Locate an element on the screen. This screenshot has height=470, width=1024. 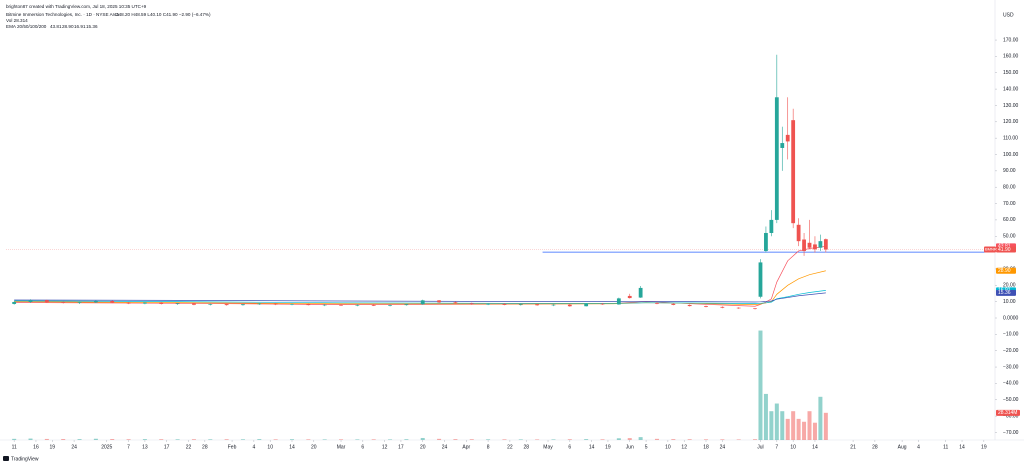
price-label-box is located at coordinates (1006, 292).